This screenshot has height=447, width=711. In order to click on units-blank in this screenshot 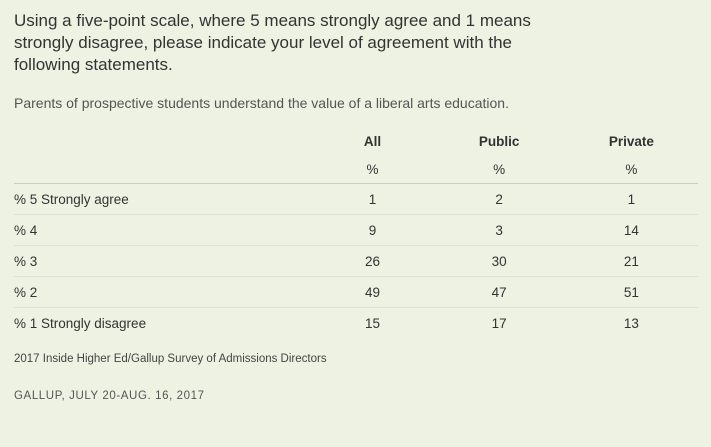, I will do `click(162, 169)`.